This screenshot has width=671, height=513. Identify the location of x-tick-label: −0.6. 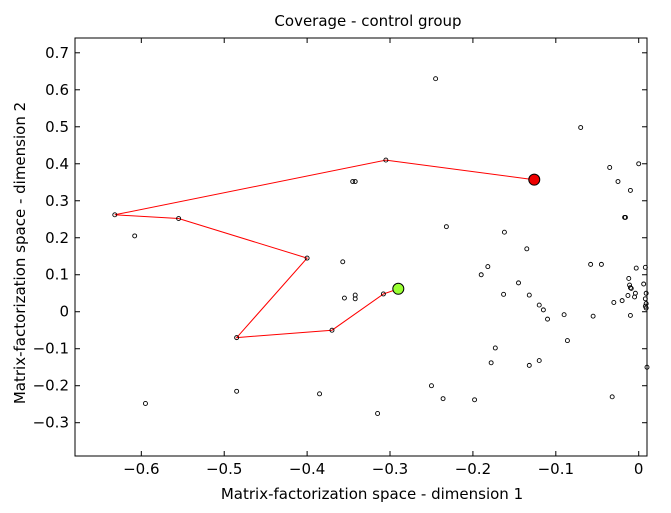
(141, 469).